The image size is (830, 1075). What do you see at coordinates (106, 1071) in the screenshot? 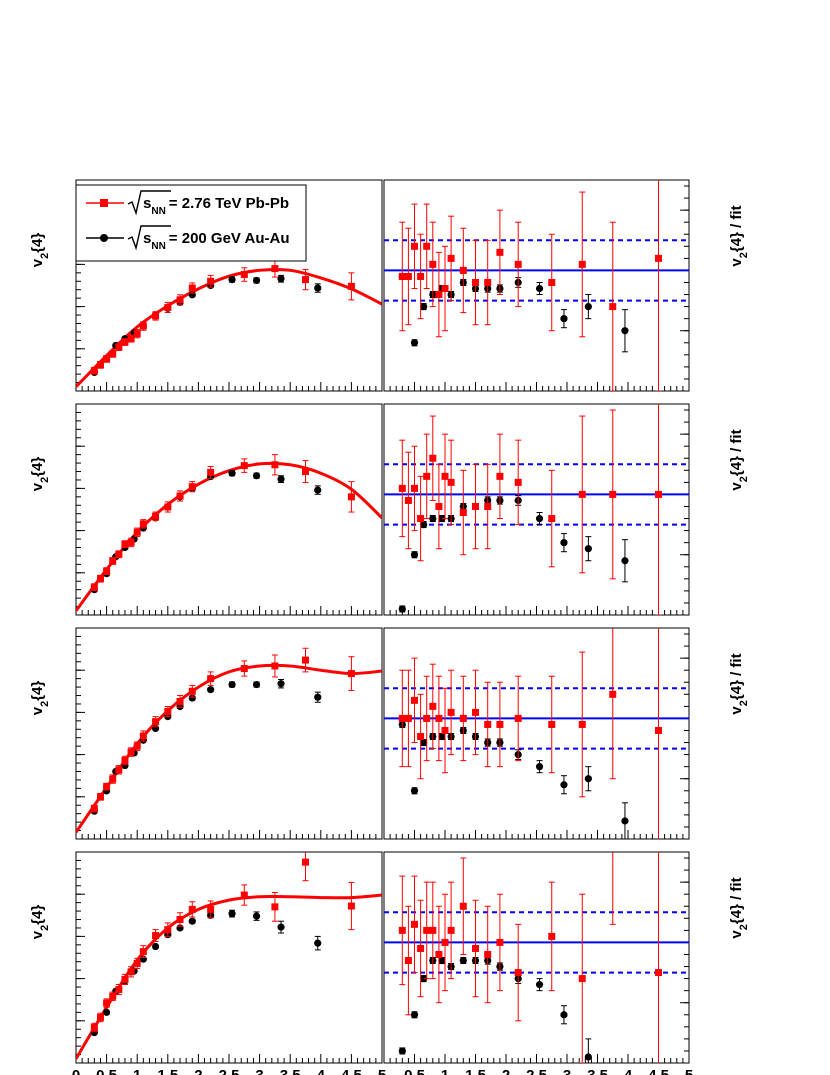
I see `left-xtick-label: 0.5` at bounding box center [106, 1071].